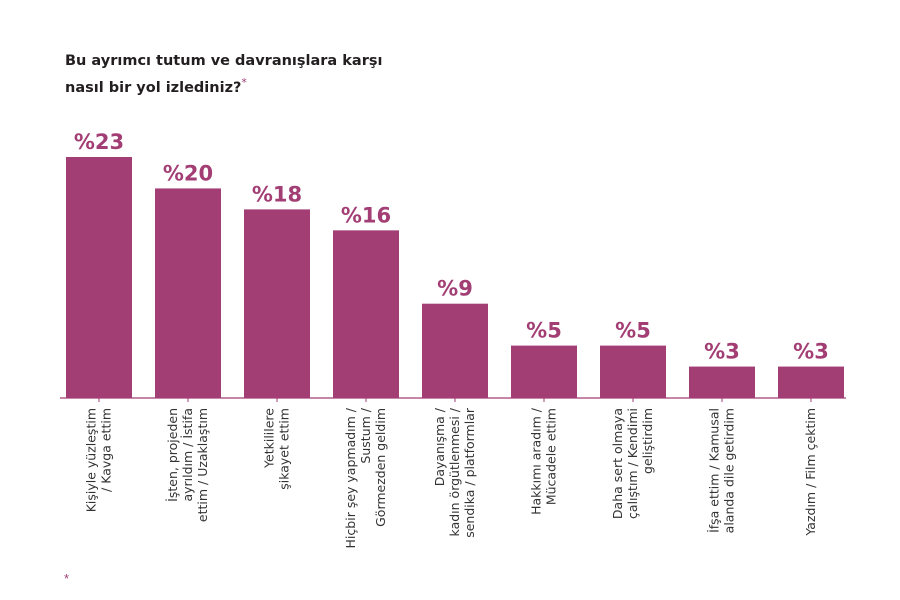 The width and height of the screenshot is (900, 600). What do you see at coordinates (284, 449) in the screenshot?
I see `x-tick-label-line: şikayet ettim` at bounding box center [284, 449].